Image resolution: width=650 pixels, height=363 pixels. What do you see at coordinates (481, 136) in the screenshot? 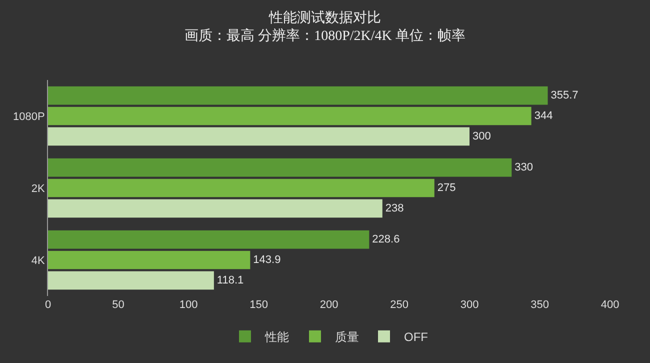
I see `data-label: 300` at bounding box center [481, 136].